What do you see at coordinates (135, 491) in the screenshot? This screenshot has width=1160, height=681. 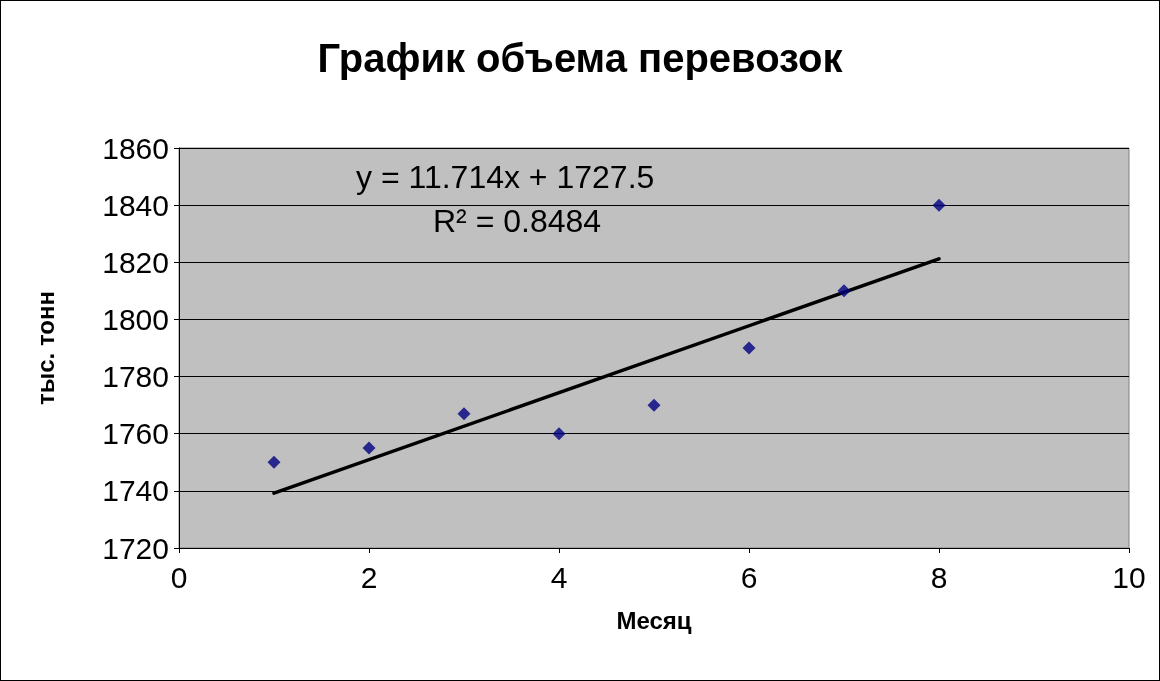 I see `y-tick-label: 1740` at bounding box center [135, 491].